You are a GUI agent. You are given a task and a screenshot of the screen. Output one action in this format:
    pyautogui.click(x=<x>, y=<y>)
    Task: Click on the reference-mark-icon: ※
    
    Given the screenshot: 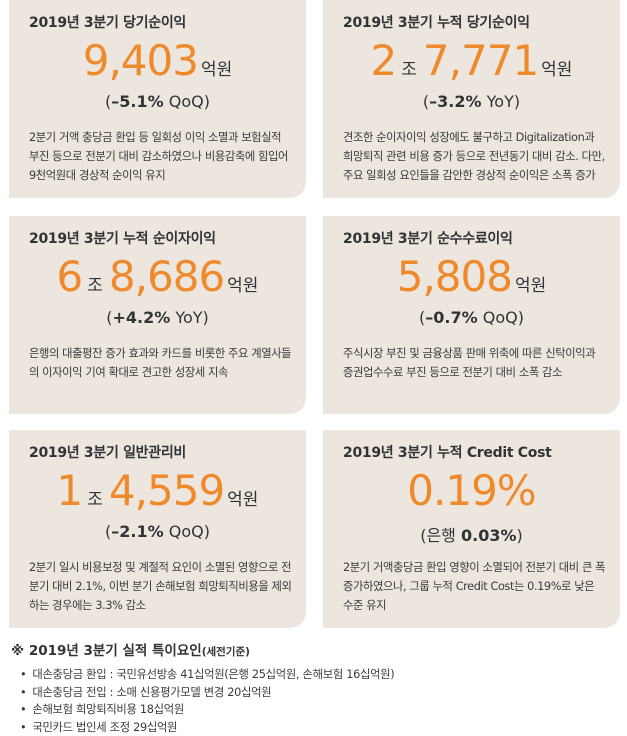 What is the action you would take?
    pyautogui.click(x=17, y=651)
    